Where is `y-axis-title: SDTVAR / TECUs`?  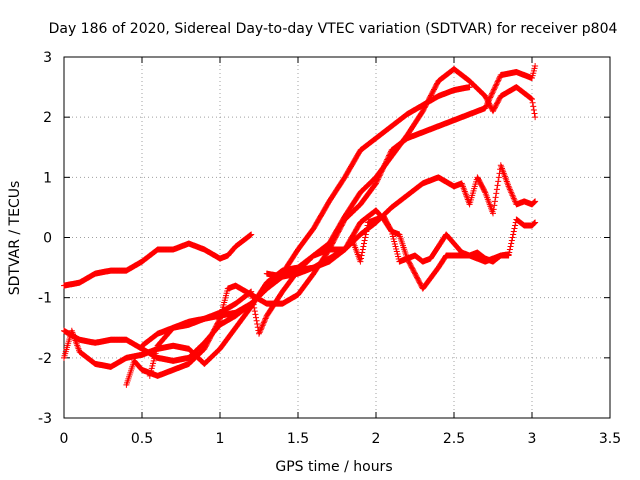
y-axis-title: SDTVAR / TECUs is located at coordinates (15, 238).